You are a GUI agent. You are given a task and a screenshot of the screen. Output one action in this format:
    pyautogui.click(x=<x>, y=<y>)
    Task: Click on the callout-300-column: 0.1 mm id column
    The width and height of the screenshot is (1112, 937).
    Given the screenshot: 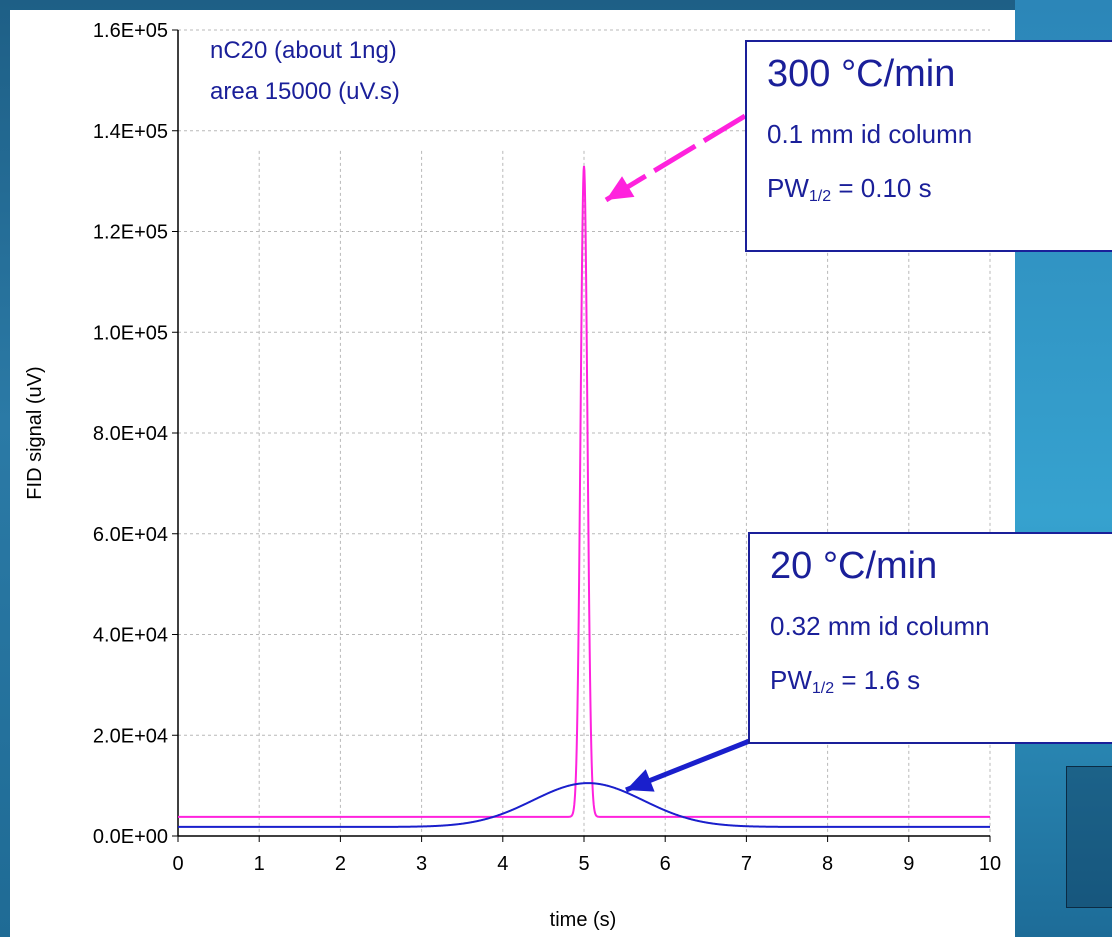 What is the action you would take?
    pyautogui.click(x=870, y=134)
    